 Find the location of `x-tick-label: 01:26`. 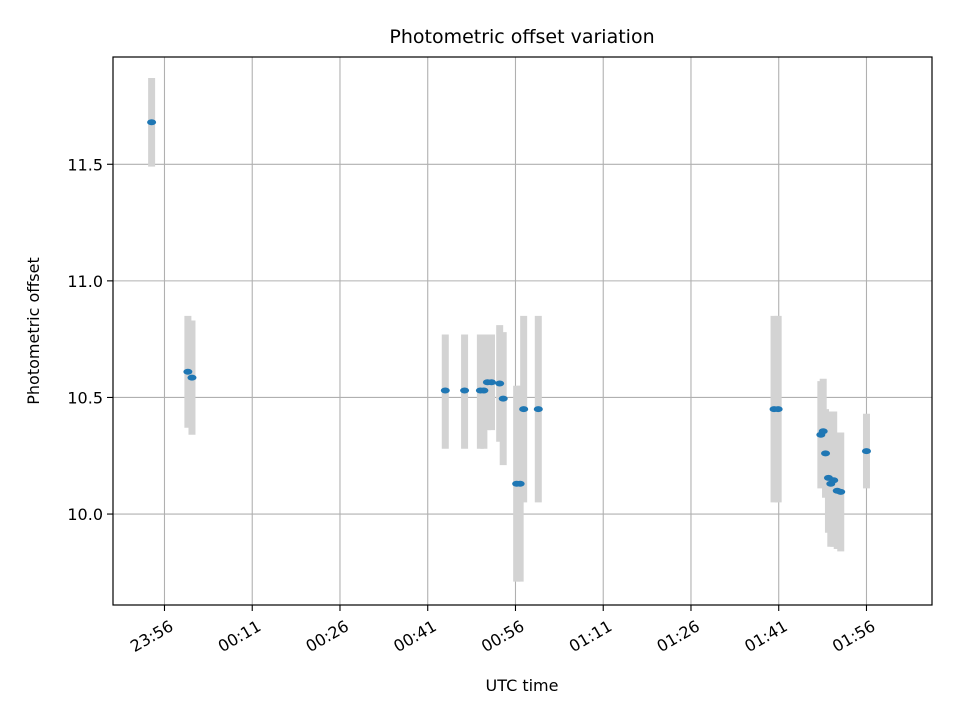

x-tick-label: 01:26 is located at coordinates (678, 636).